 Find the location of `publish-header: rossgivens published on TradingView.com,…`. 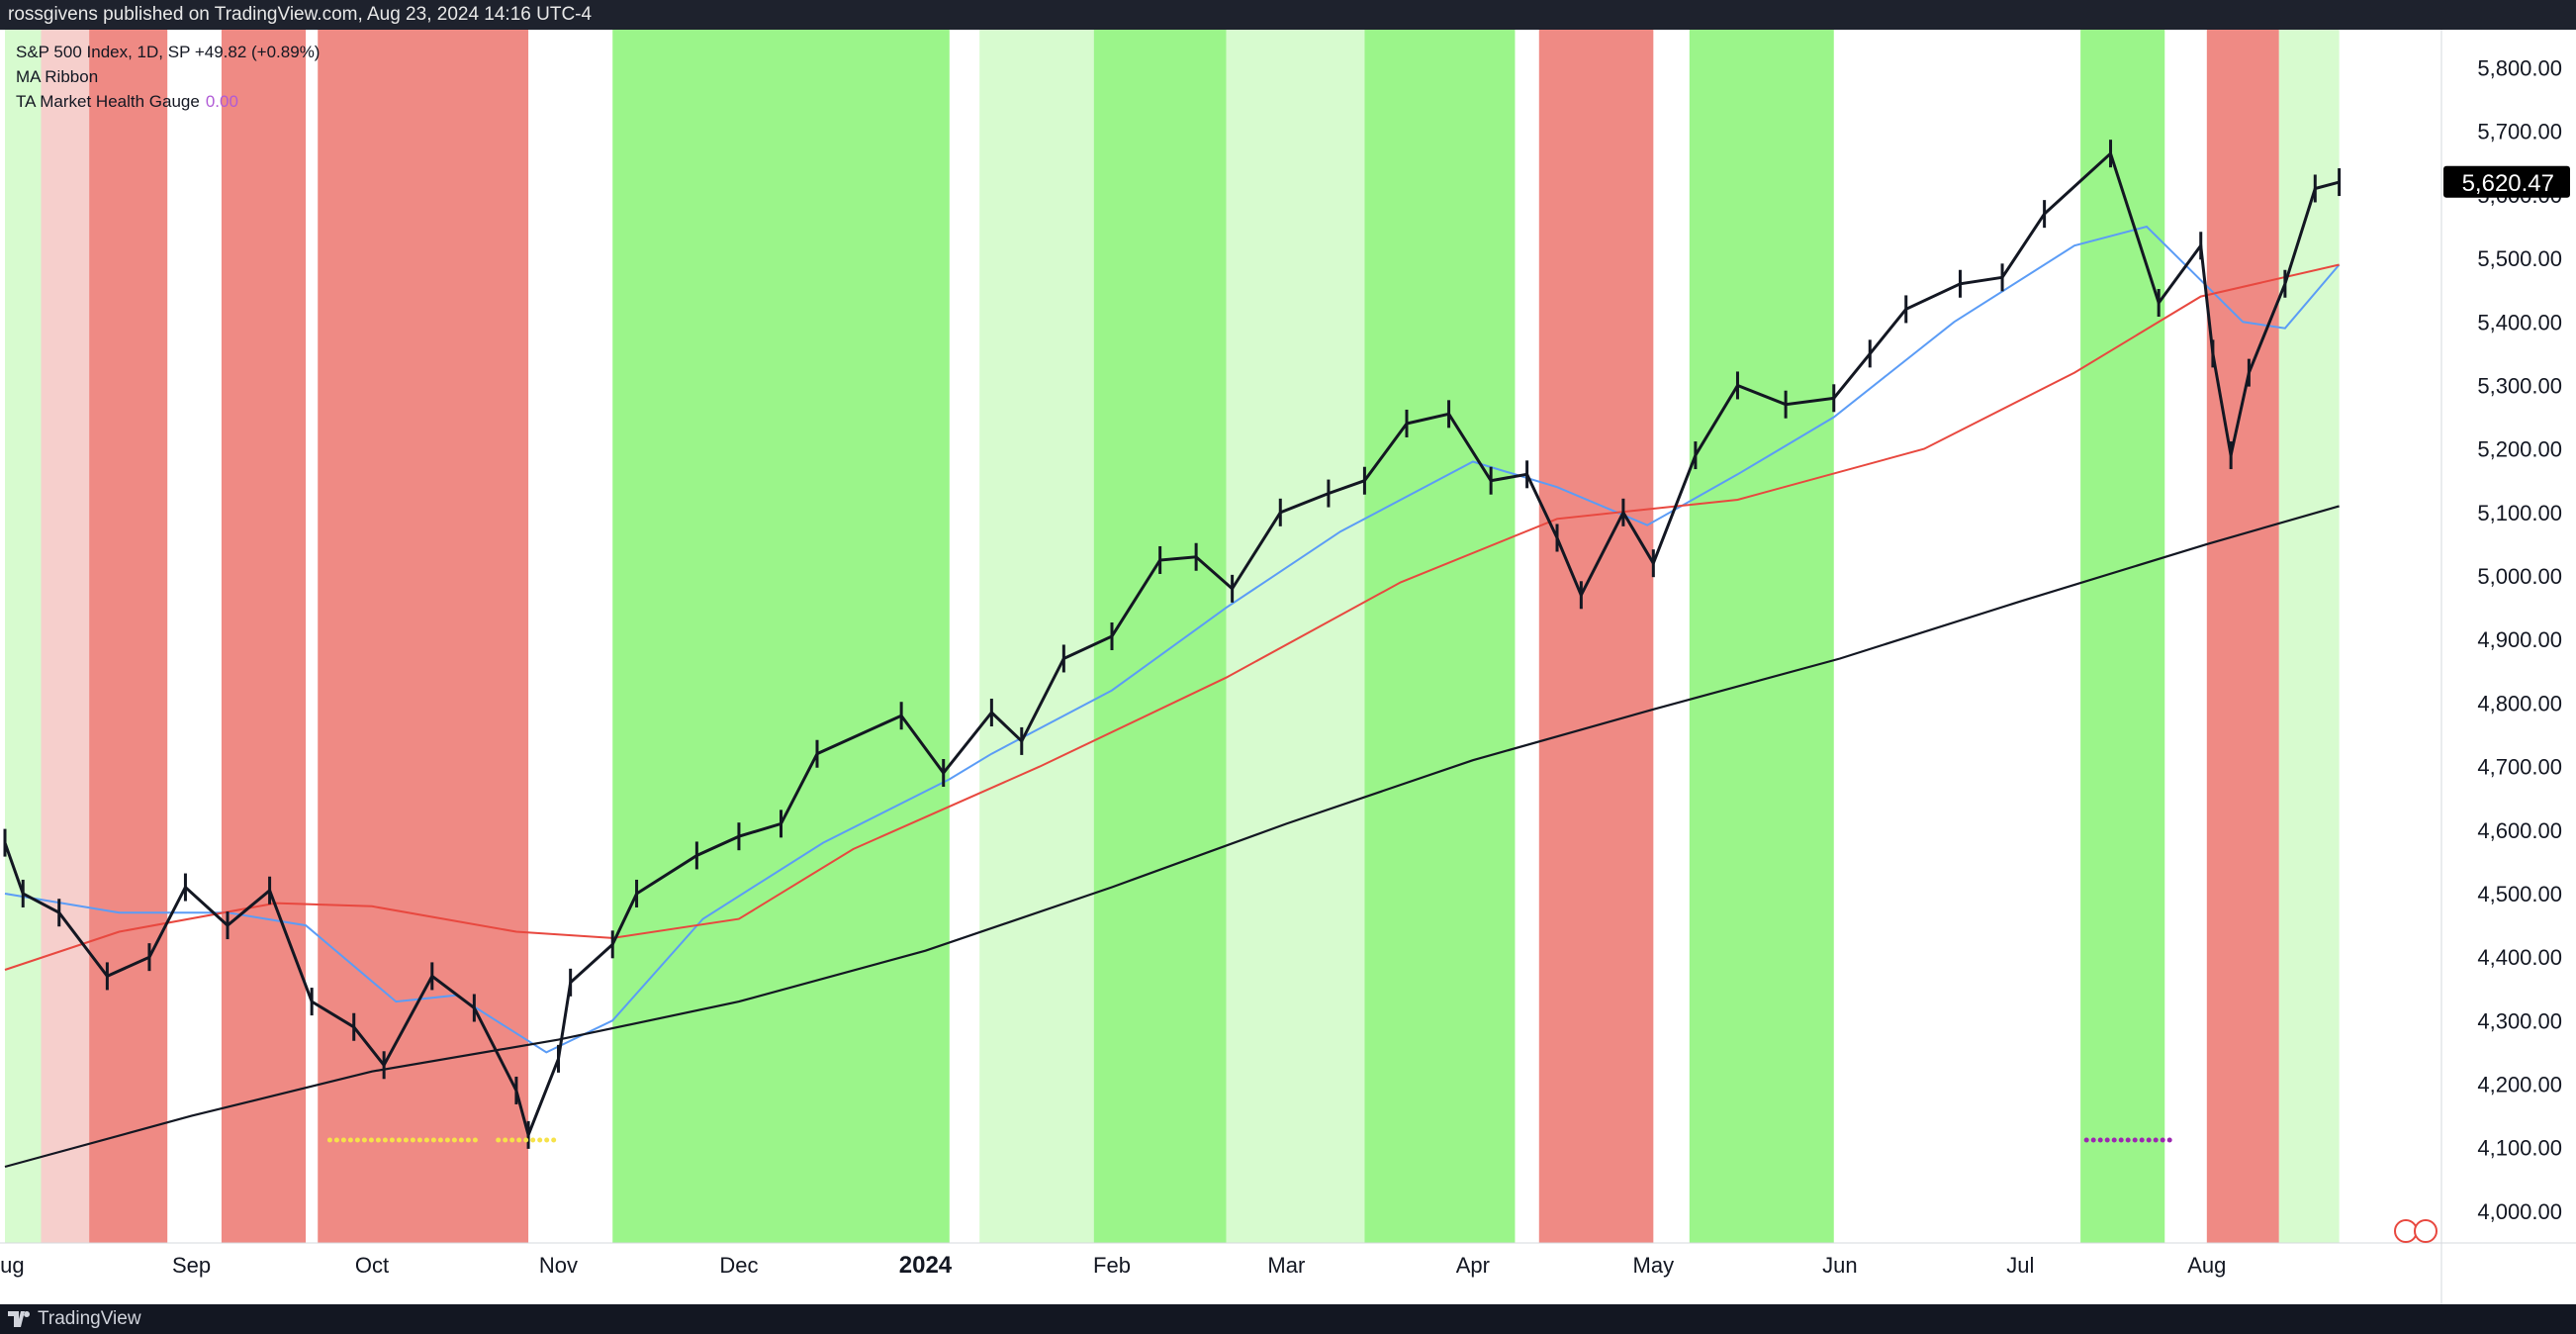

publish-header: rossgivens published on TradingView.com,… is located at coordinates (1288, 15).